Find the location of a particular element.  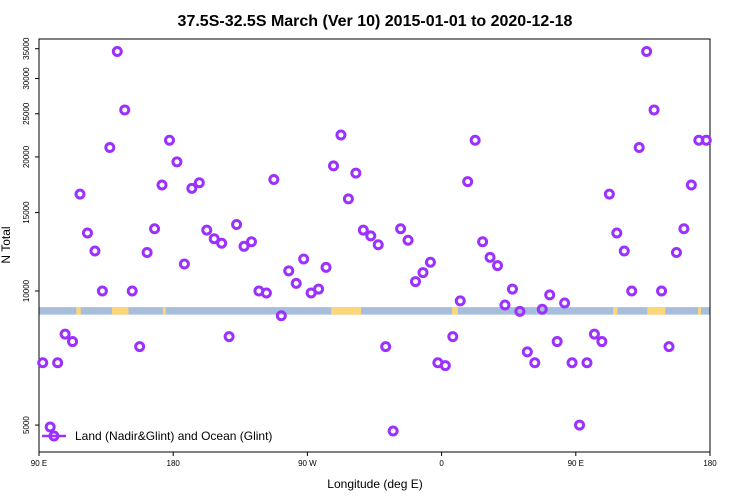

legend: Land (Nadir&Glint) and Ocean (Glint) is located at coordinates (157, 436).